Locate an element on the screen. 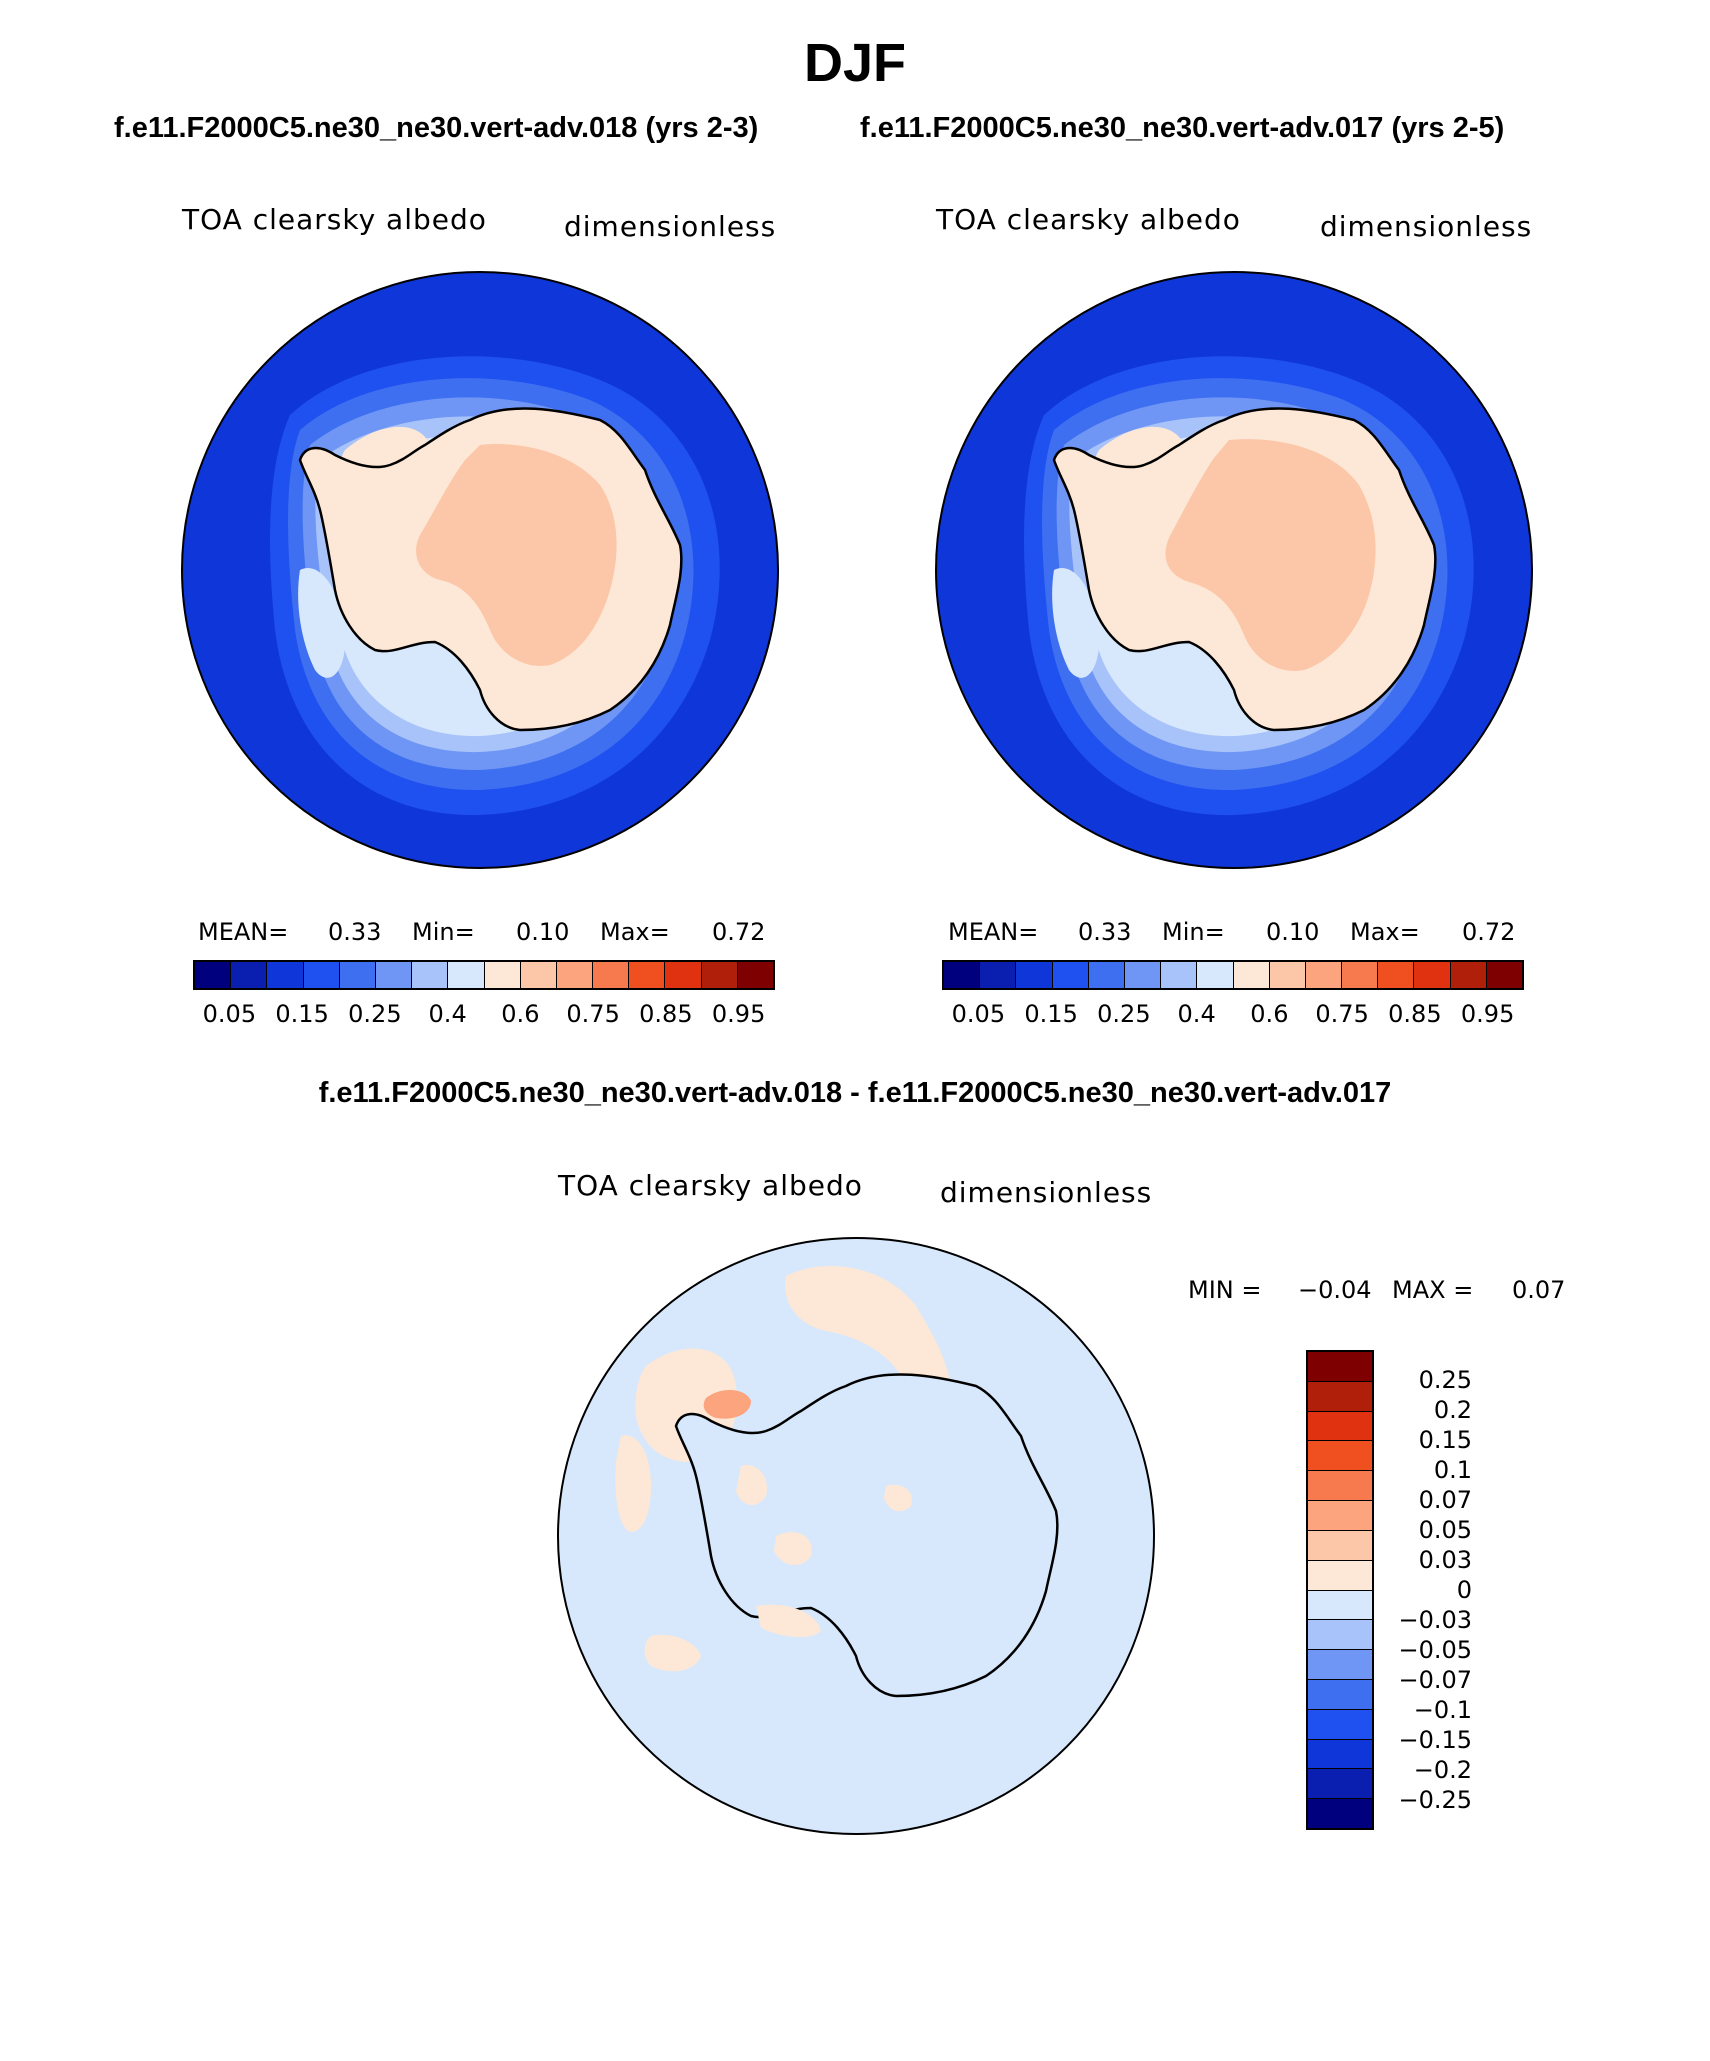 The height and width of the screenshot is (2061, 1710). colorbar-tick-label: −0.03 is located at coordinates (1435, 1620).